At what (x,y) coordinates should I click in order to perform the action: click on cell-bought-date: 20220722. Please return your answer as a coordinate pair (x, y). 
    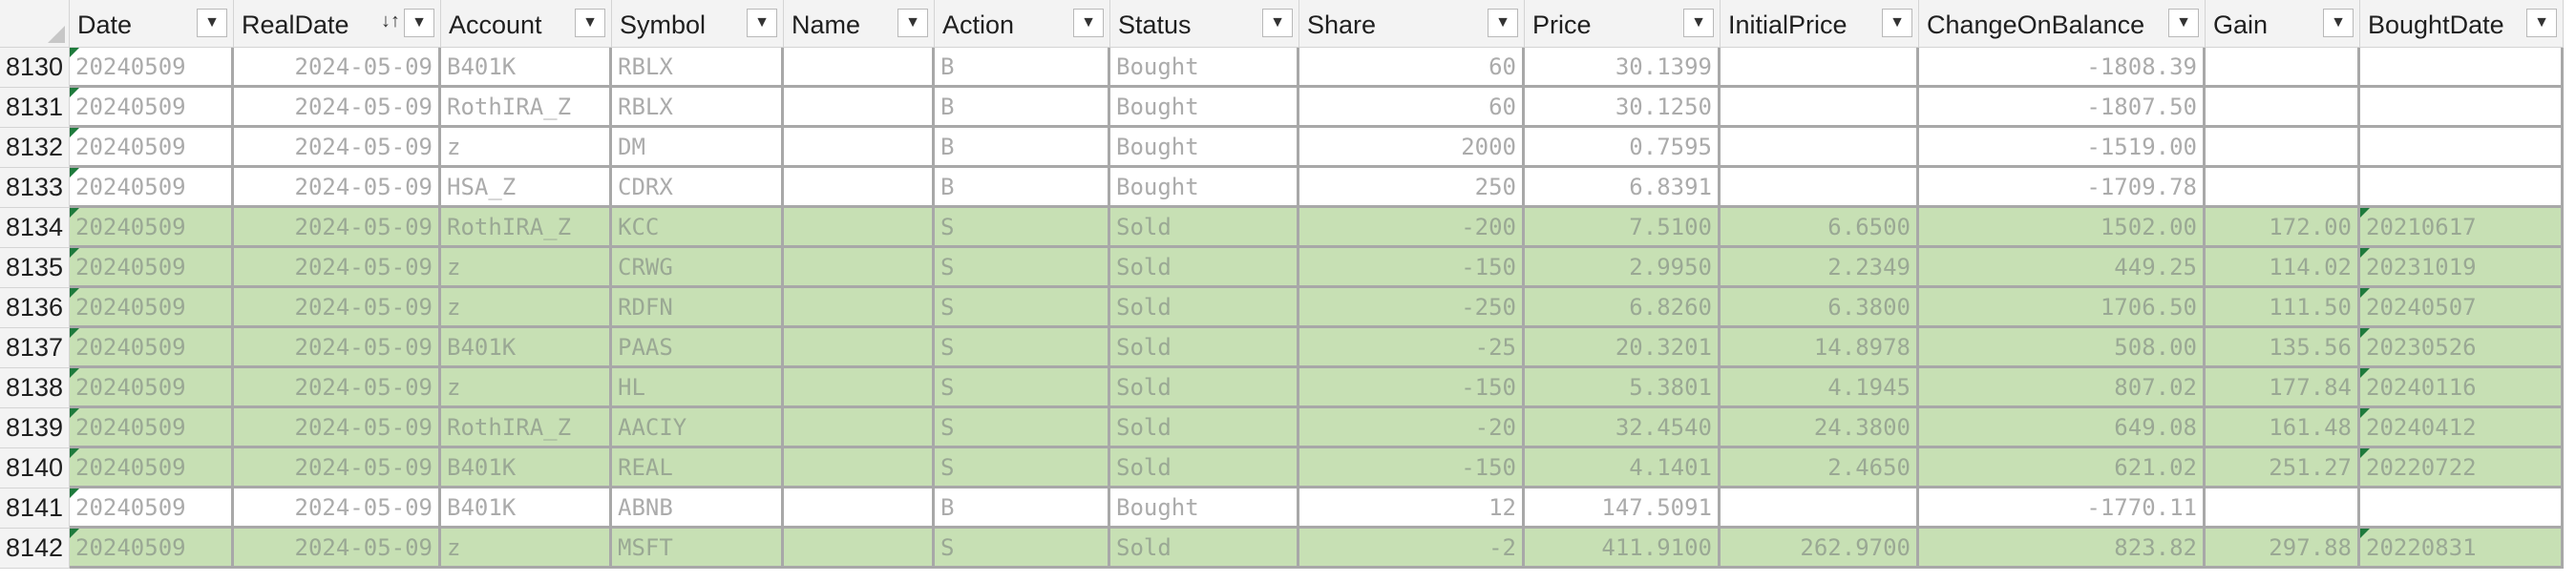
    Looking at the image, I should click on (2462, 468).